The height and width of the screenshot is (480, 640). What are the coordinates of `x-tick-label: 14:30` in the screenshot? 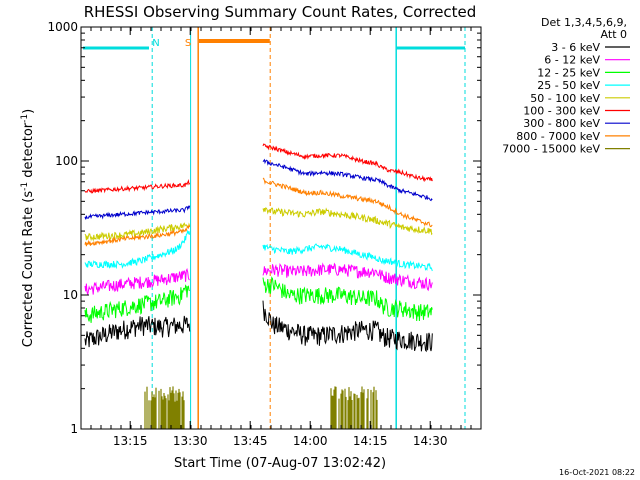 It's located at (430, 441).